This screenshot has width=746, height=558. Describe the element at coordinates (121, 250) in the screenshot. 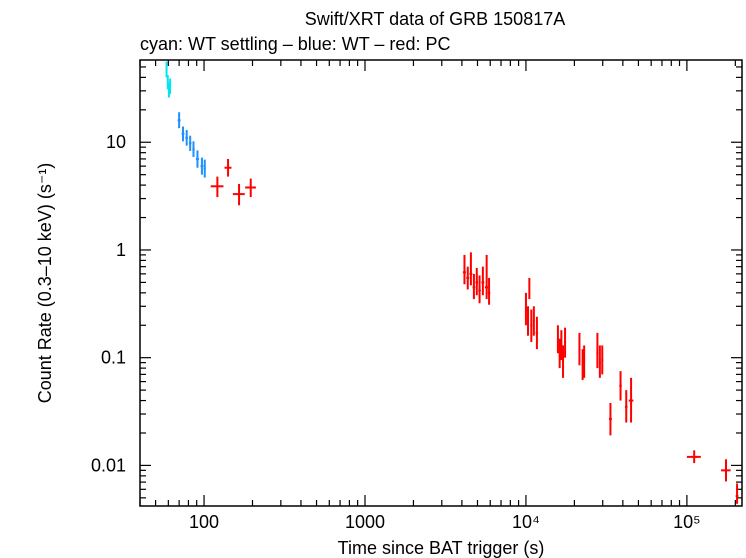

I see `y-tick-label: 1` at that location.